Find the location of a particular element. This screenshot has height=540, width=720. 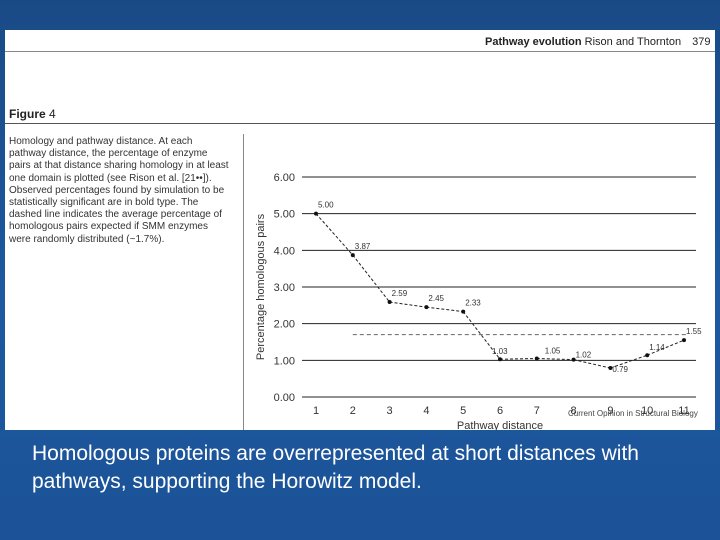

data-label: 1.03 is located at coordinates (500, 351).